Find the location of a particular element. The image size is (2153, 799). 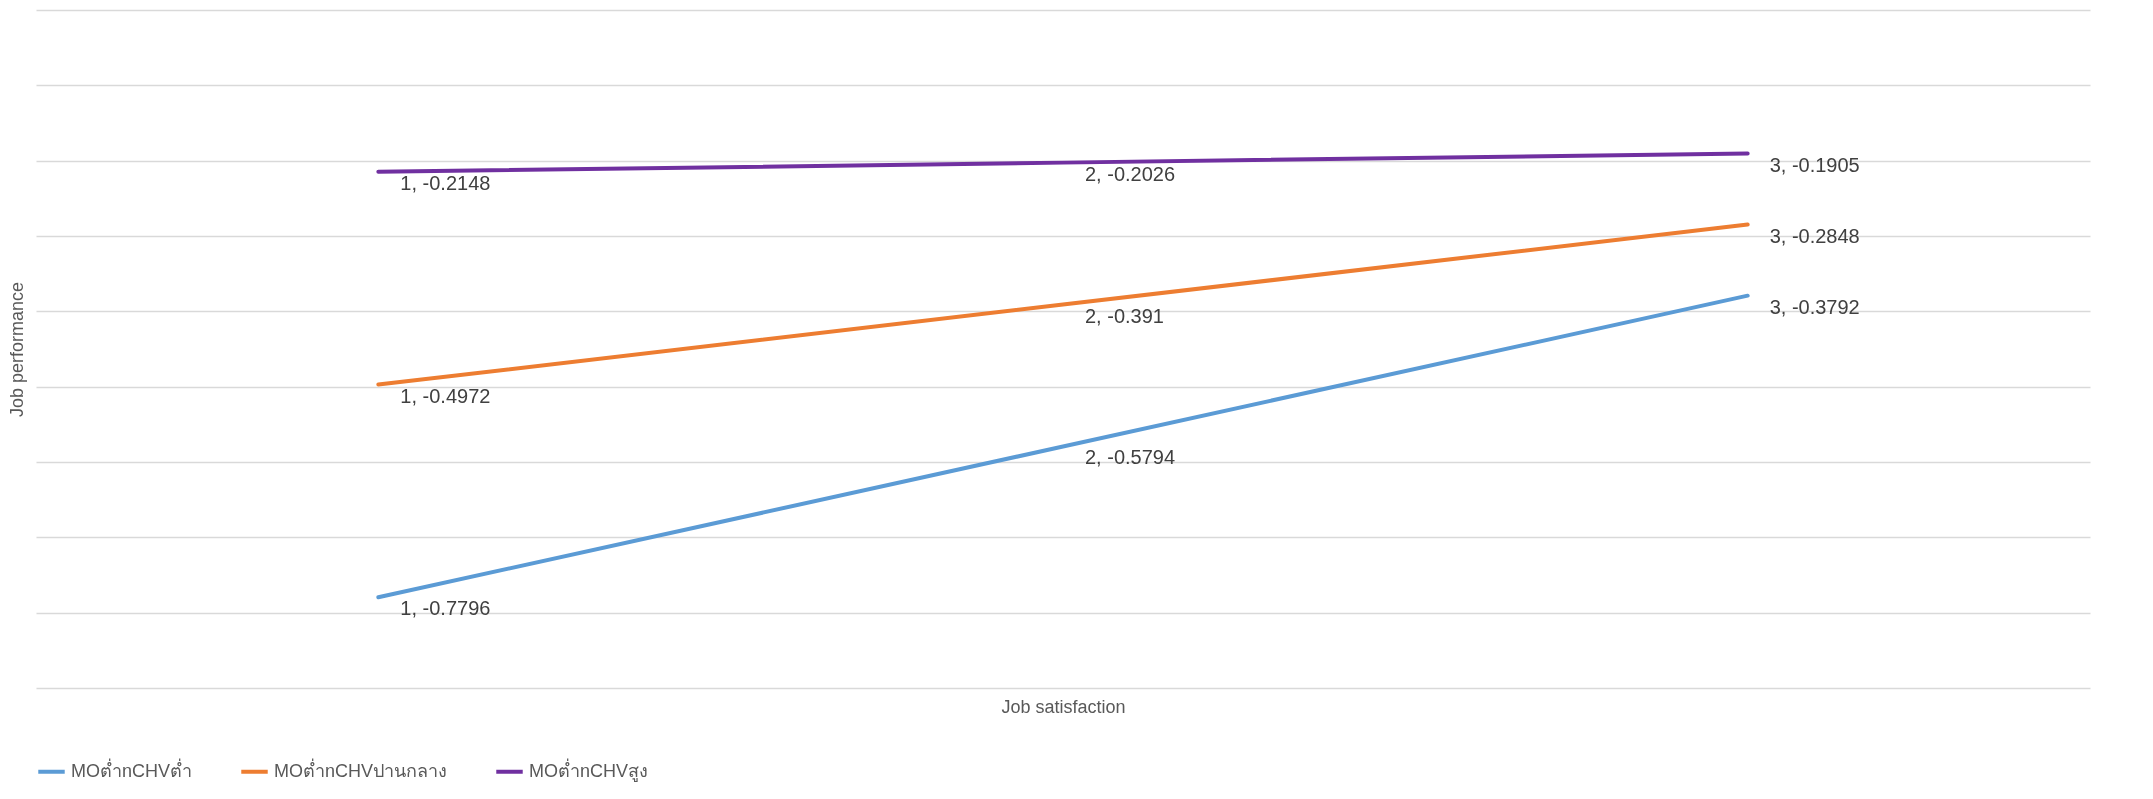

legend-label: MOต่ำnCHVต่ำ is located at coordinates (132, 769).